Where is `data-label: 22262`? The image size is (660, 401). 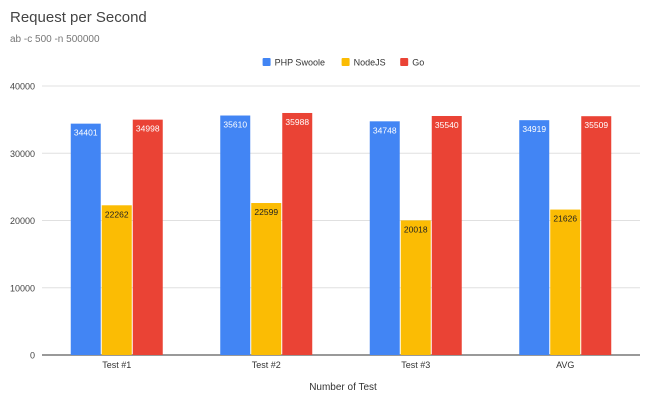
data-label: 22262 is located at coordinates (117, 214).